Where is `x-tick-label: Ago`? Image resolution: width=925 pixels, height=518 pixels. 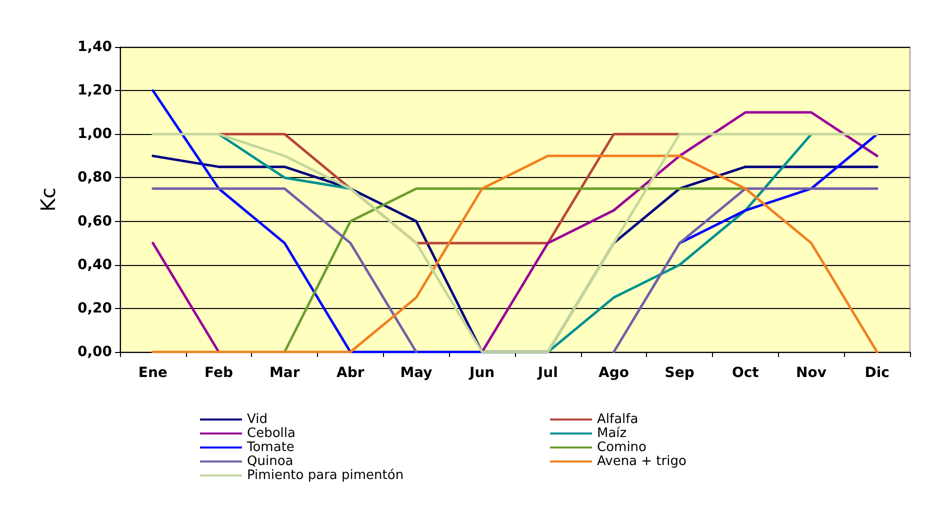
x-tick-label: Ago is located at coordinates (614, 373).